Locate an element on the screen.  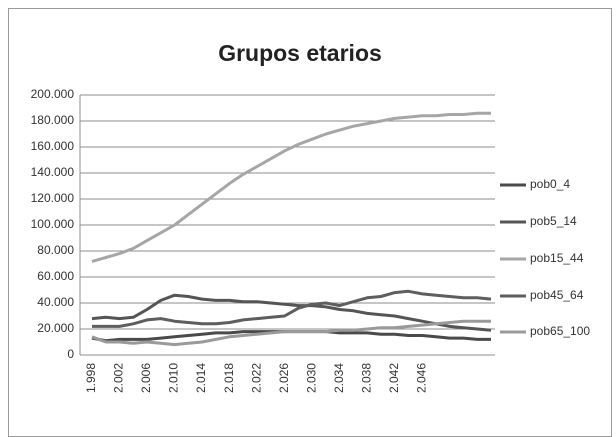
x-tick-label: 2.010 is located at coordinates (174, 378).